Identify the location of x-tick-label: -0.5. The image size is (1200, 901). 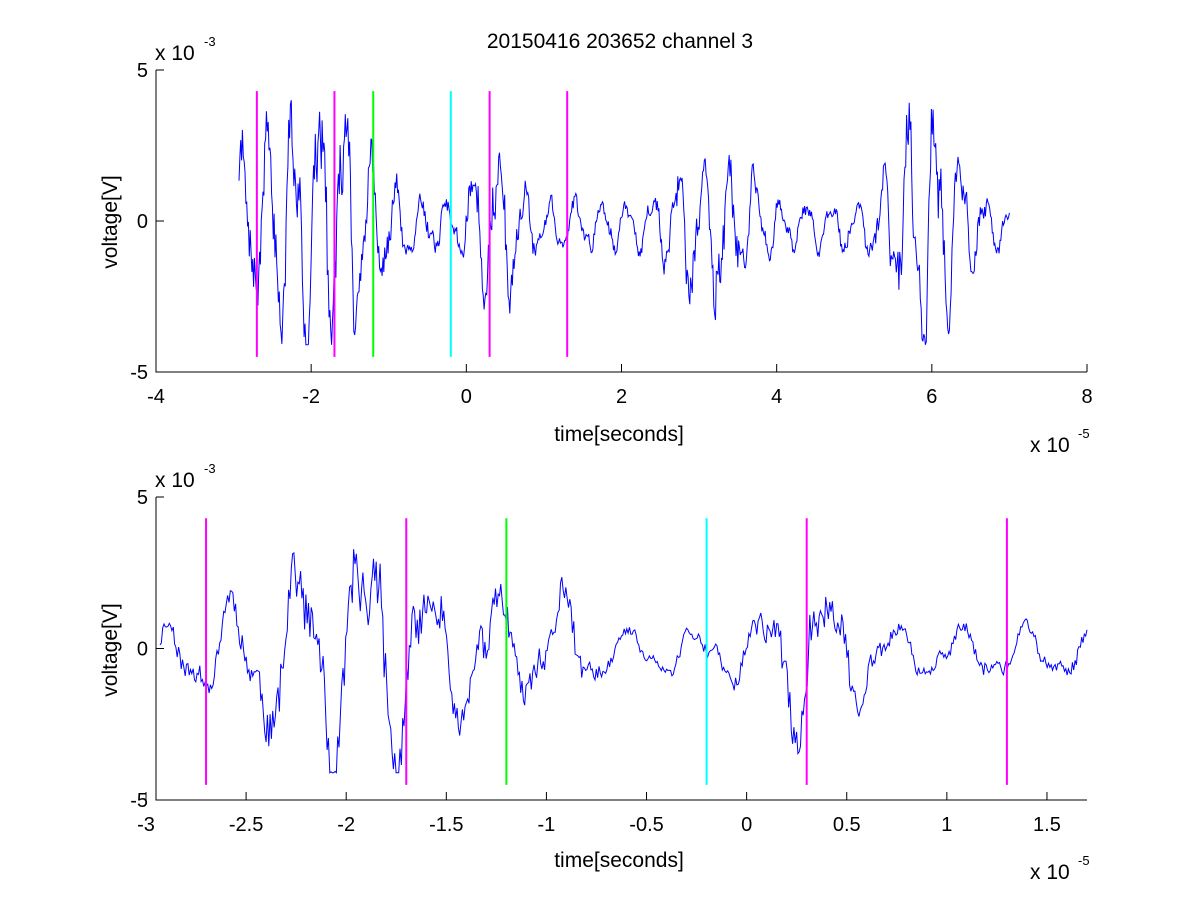
(646, 825).